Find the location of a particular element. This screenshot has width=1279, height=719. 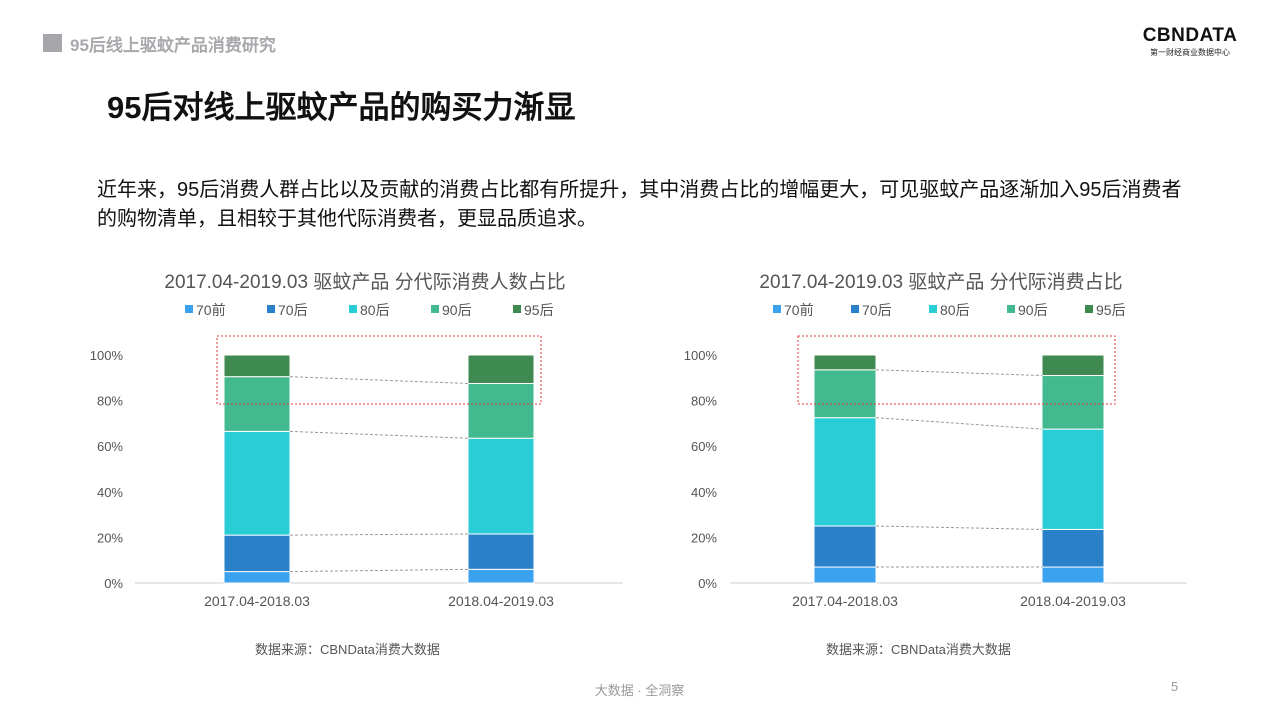

slide-title: 95后对线上驱蚊产品的购买力渐显 is located at coordinates (341, 107).